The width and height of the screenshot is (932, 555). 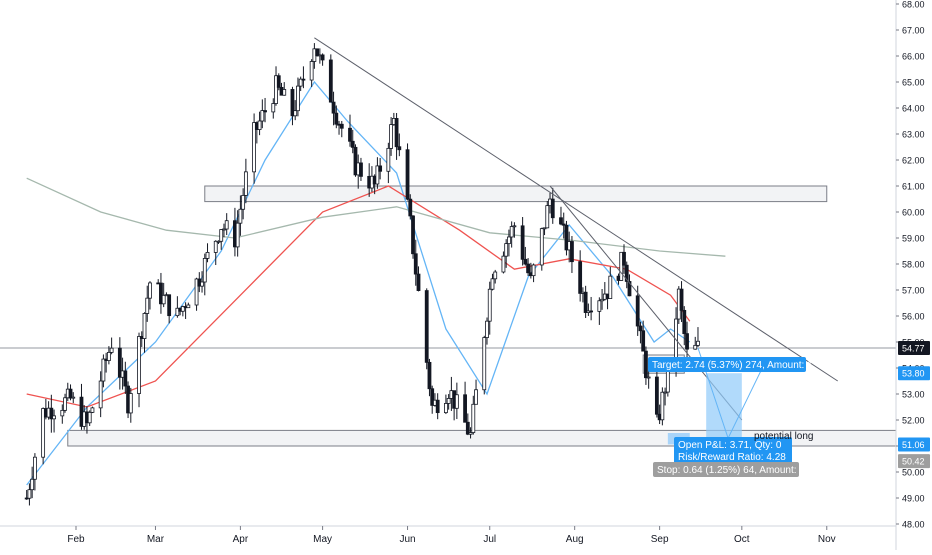 What do you see at coordinates (913, 525) in the screenshot?
I see `y-tick-label: 48.00` at bounding box center [913, 525].